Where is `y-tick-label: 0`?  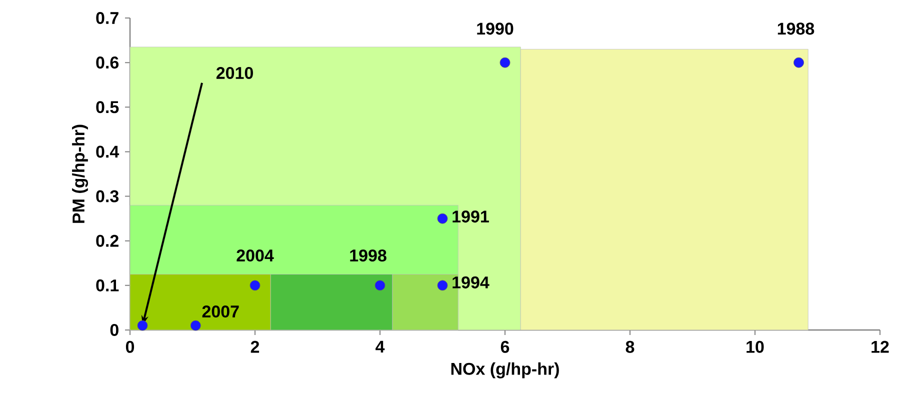 y-tick-label: 0 is located at coordinates (114, 330).